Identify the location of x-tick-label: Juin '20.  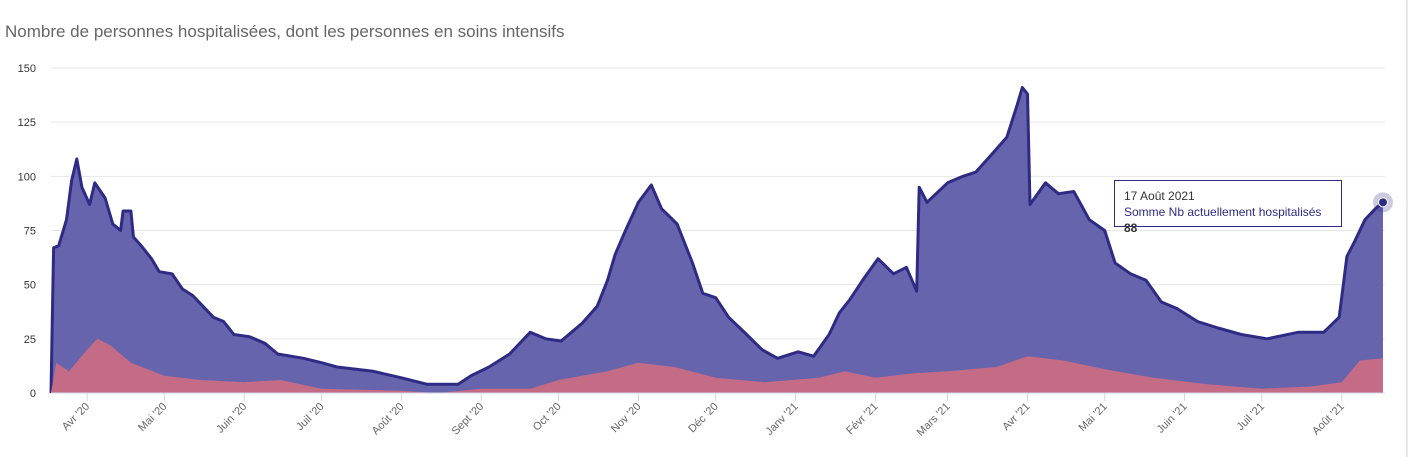
(231, 418).